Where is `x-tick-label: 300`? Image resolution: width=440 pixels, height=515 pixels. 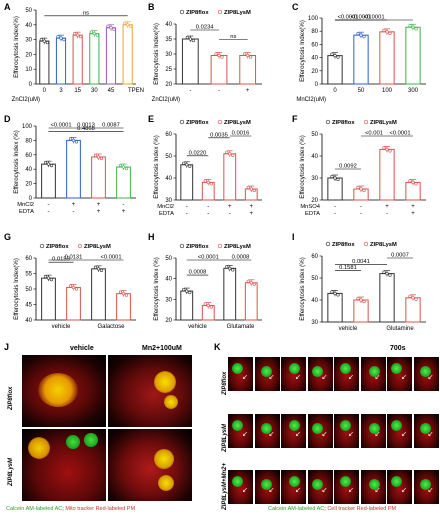
x-tick-label: 300 is located at coordinates (413, 91).